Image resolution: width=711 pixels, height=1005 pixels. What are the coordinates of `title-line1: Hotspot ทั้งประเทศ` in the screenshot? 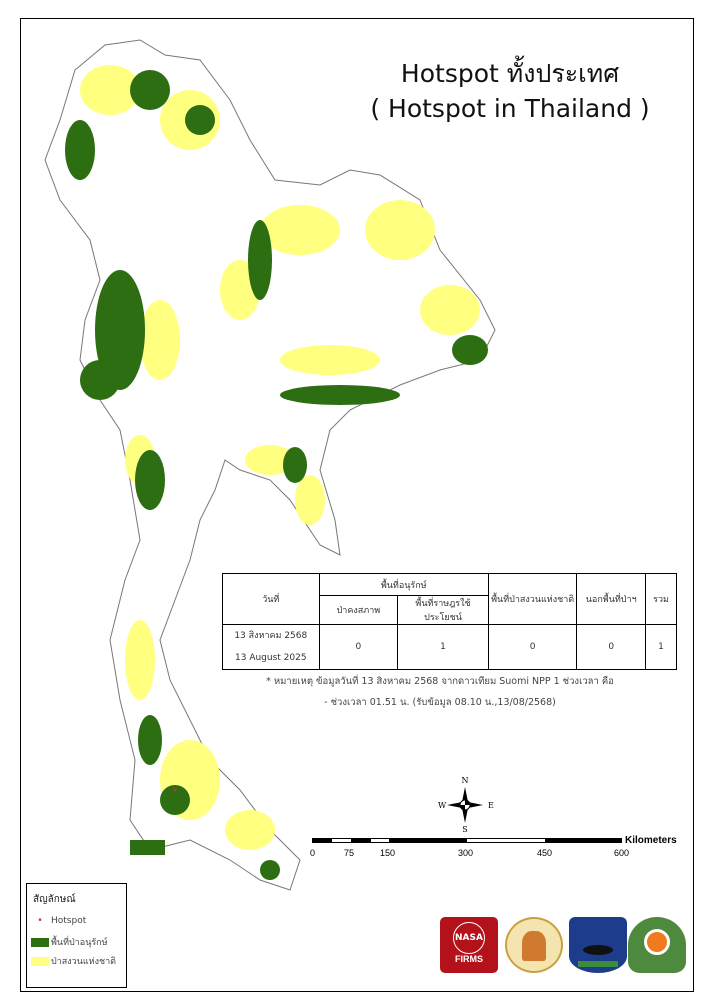 It's located at (510, 73).